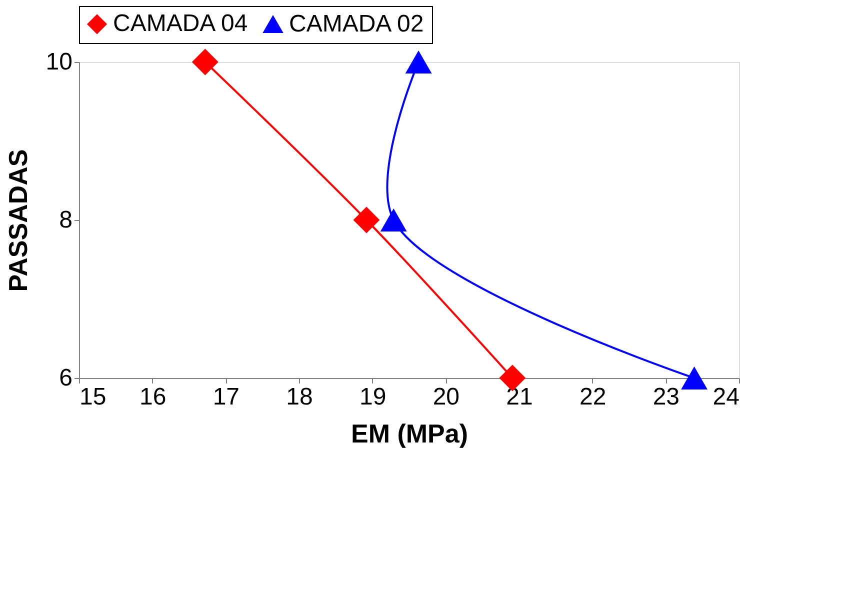  Describe the element at coordinates (180, 24) in the screenshot. I see `legend-label: CAMADA 04` at that location.